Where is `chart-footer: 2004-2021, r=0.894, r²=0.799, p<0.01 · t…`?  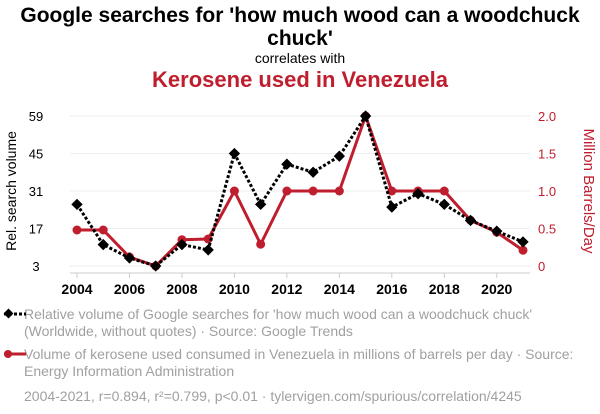
chart-footer: 2004-2021, r=0.894, r²=0.799, p<0.01 · t… is located at coordinates (273, 396).